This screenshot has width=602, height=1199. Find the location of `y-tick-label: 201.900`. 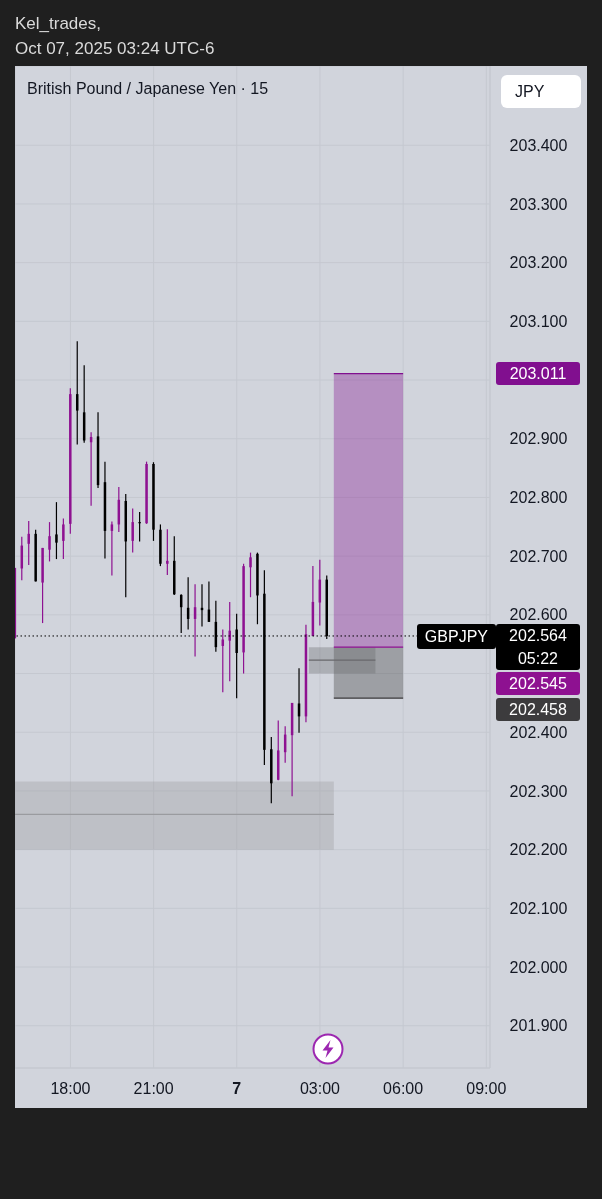

y-tick-label: 201.900 is located at coordinates (538, 1026).